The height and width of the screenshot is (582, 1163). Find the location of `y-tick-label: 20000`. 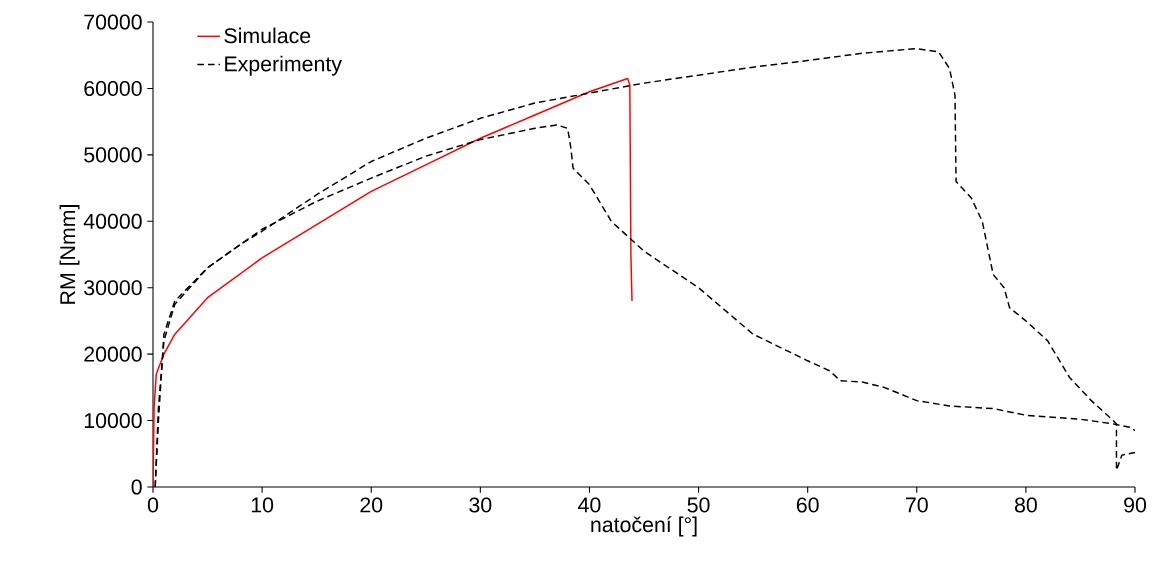

y-tick-label: 20000 is located at coordinates (113, 354).